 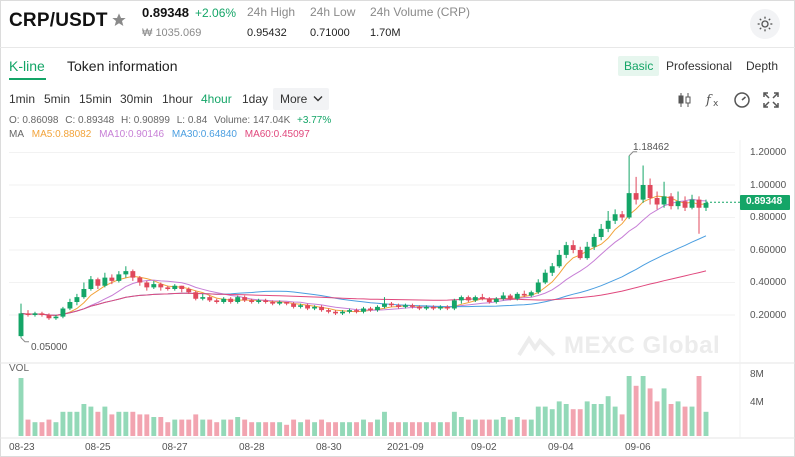 I want to click on interval-30min: 30min, so click(x=136, y=99).